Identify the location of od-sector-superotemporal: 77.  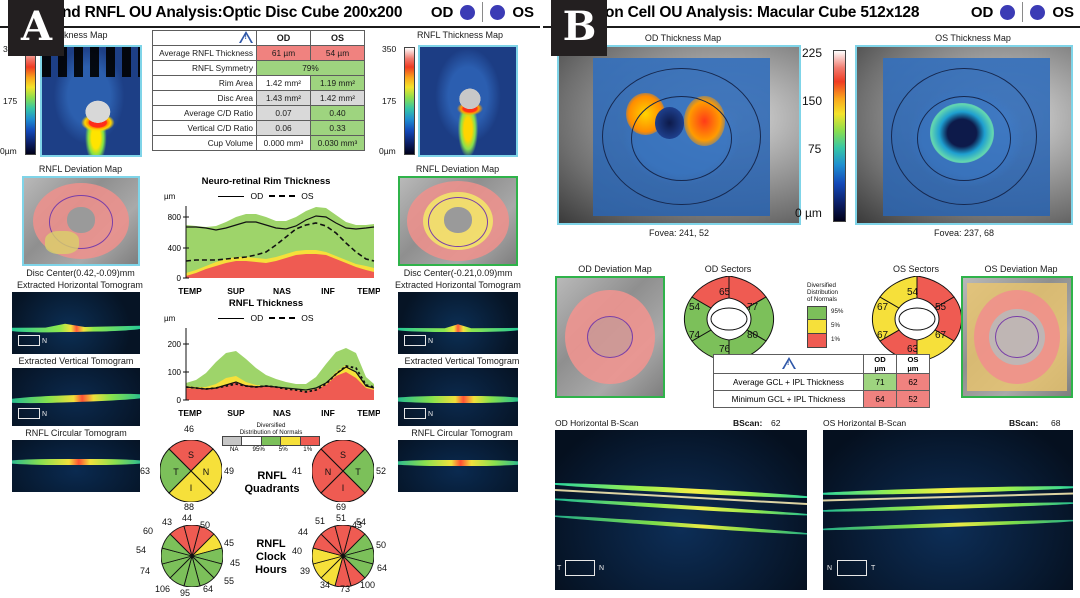
(753, 307).